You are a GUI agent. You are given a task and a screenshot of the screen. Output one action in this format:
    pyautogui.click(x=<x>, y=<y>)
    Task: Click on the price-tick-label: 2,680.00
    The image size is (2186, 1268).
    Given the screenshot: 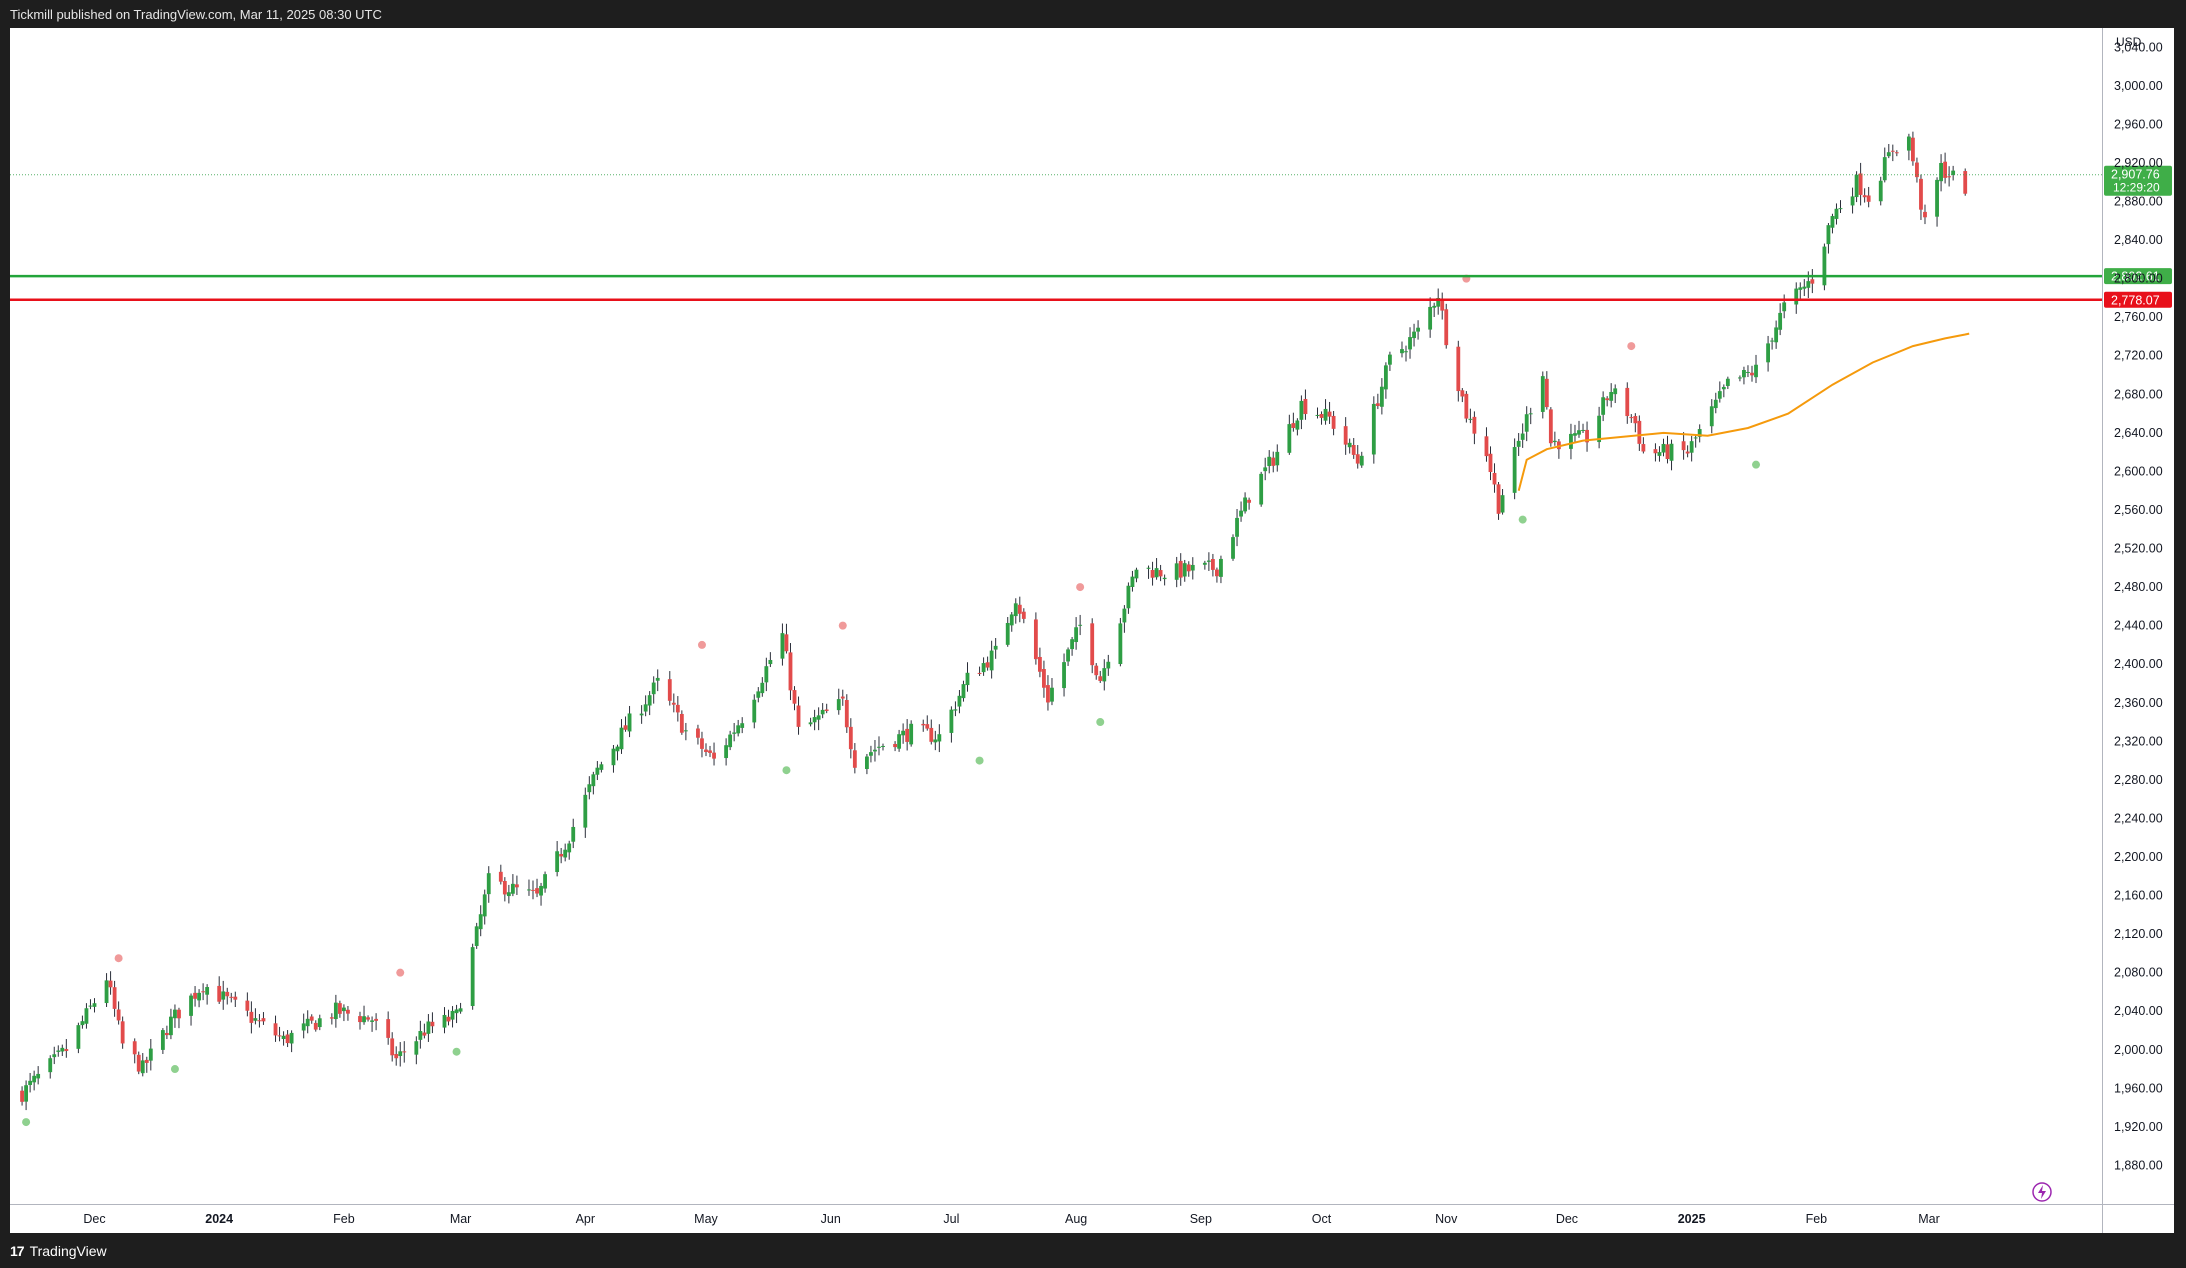 What is the action you would take?
    pyautogui.click(x=2138, y=394)
    